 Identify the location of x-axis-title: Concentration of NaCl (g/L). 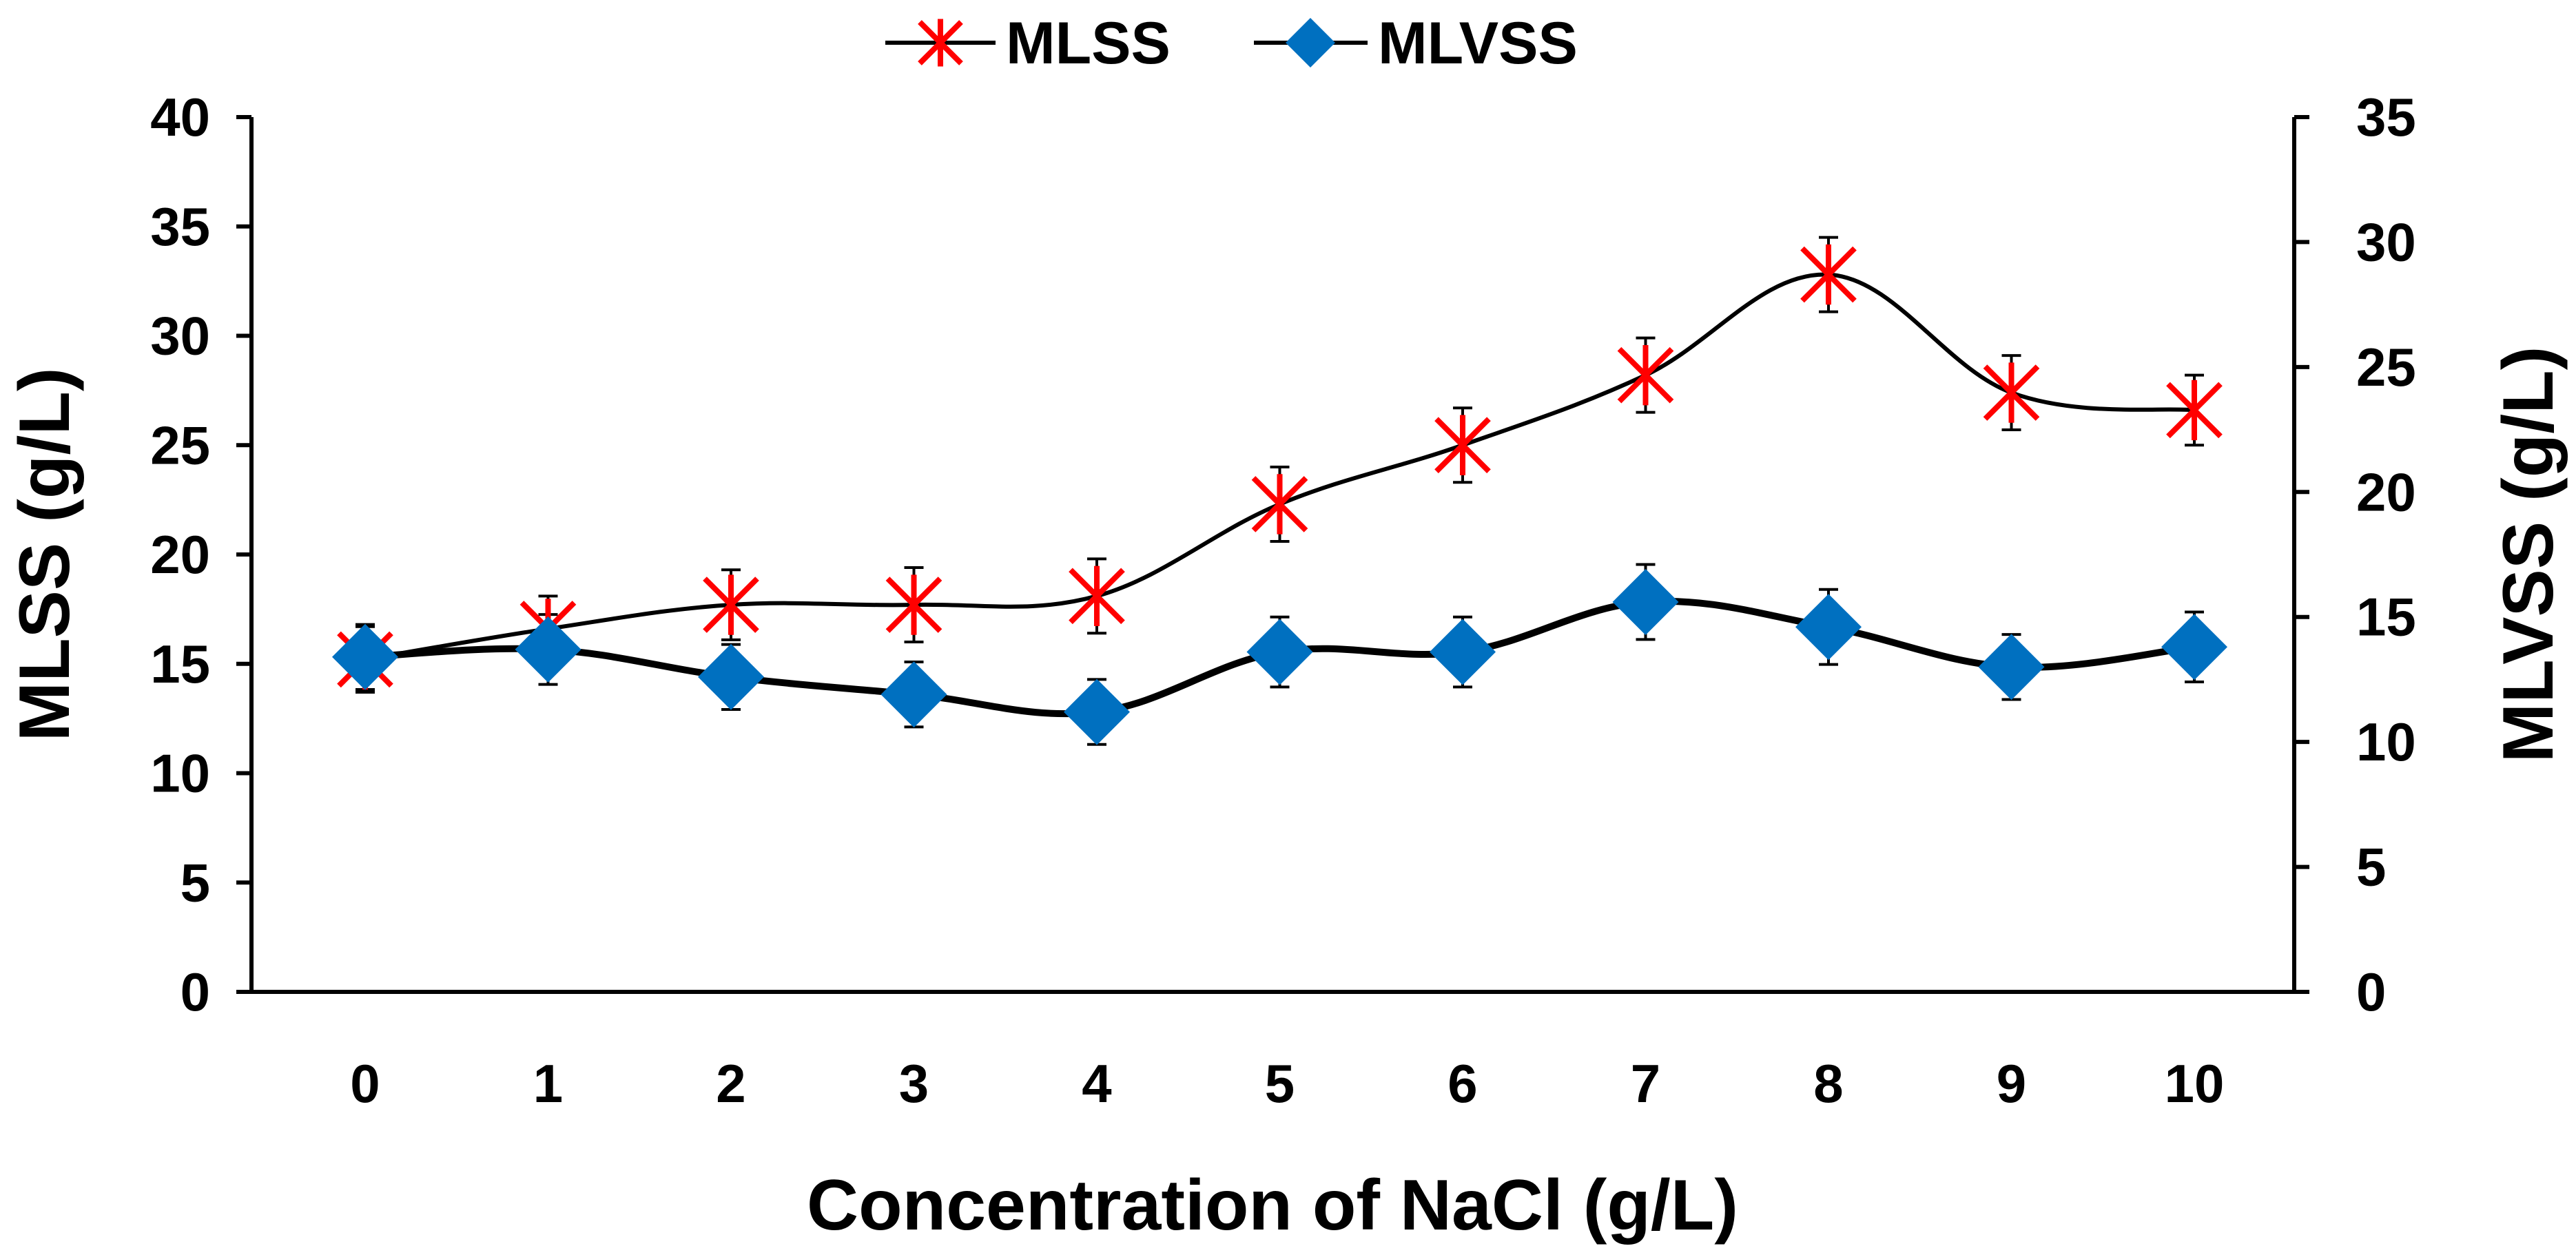
(1272, 1205).